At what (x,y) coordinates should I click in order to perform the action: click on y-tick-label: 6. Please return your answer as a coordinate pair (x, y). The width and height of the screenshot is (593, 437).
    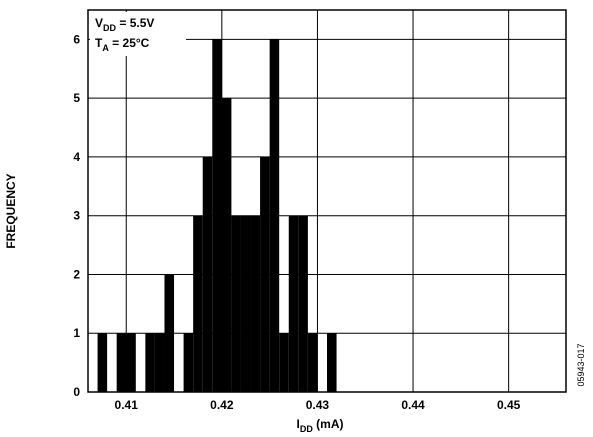
    Looking at the image, I should click on (76, 39).